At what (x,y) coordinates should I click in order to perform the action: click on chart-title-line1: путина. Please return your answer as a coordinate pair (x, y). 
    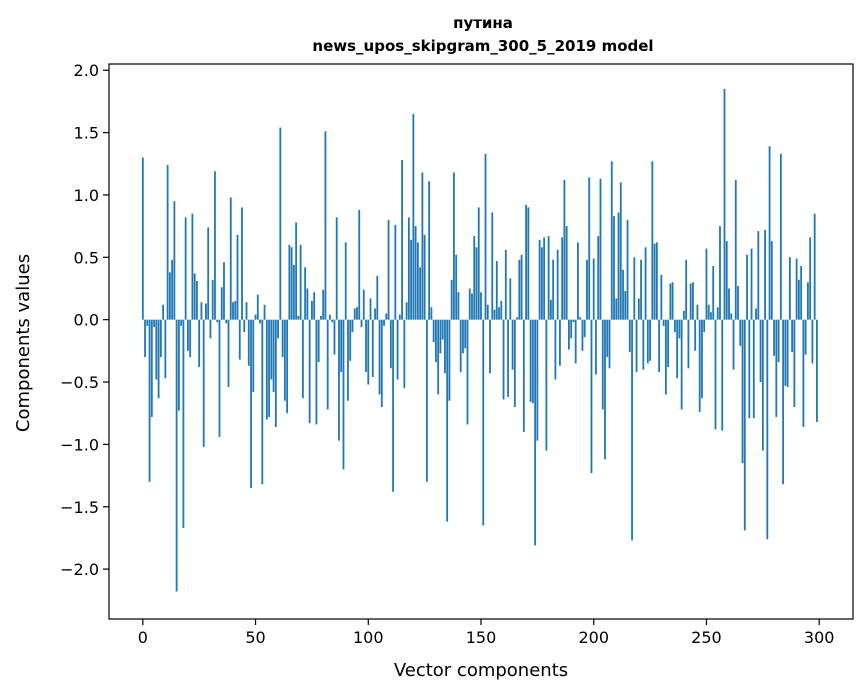
    Looking at the image, I should click on (483, 23).